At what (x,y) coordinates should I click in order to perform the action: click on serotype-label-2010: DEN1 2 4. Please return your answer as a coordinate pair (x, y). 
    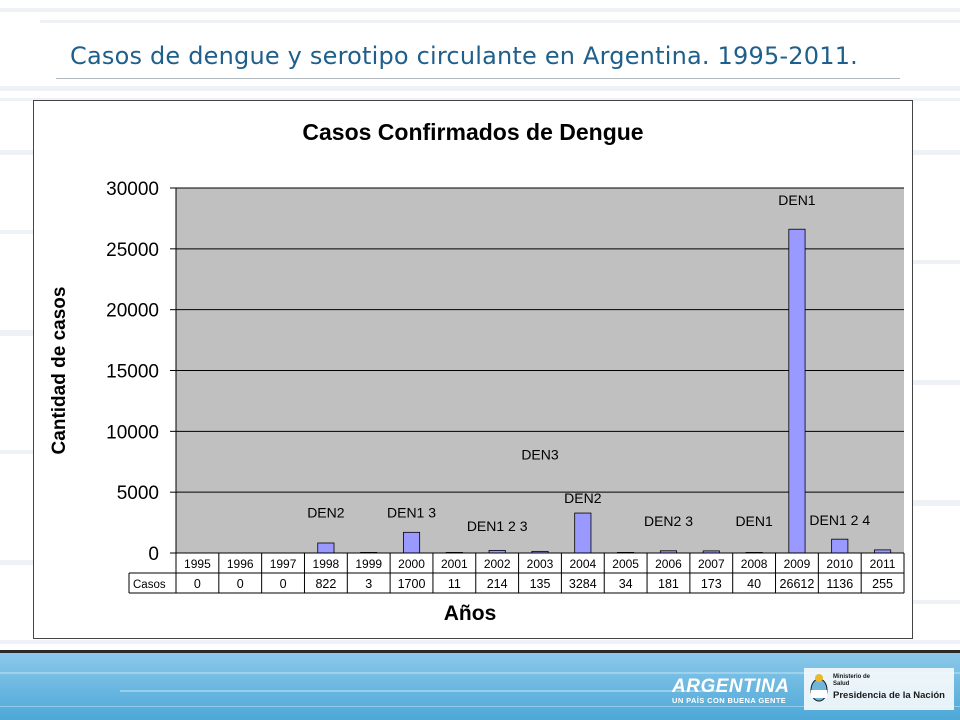
    Looking at the image, I should click on (839, 520).